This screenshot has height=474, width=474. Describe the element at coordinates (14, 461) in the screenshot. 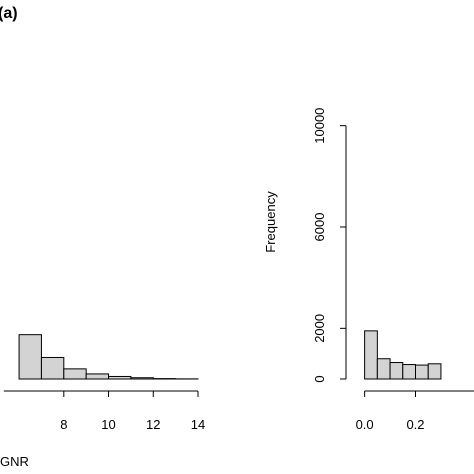

I see `x-axis-title: GNR` at that location.